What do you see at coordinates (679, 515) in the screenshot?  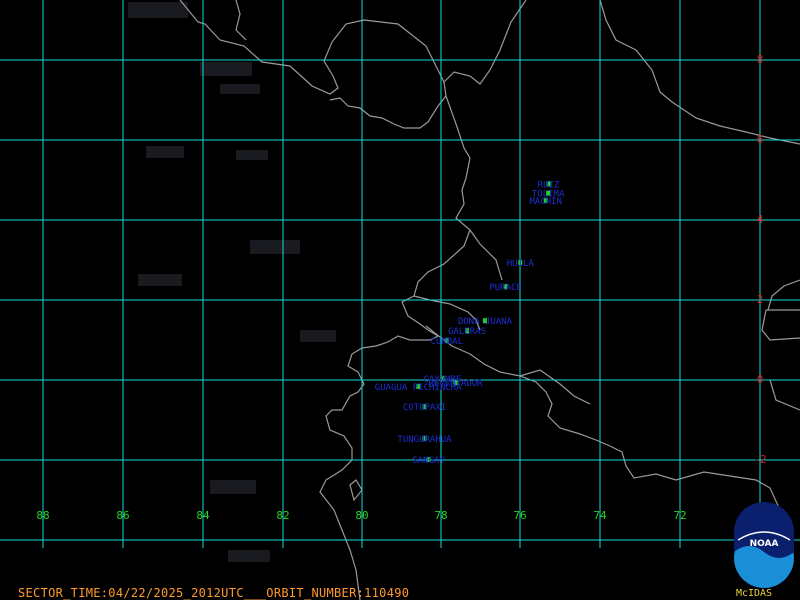 I see `lon-label: 72` at bounding box center [679, 515].